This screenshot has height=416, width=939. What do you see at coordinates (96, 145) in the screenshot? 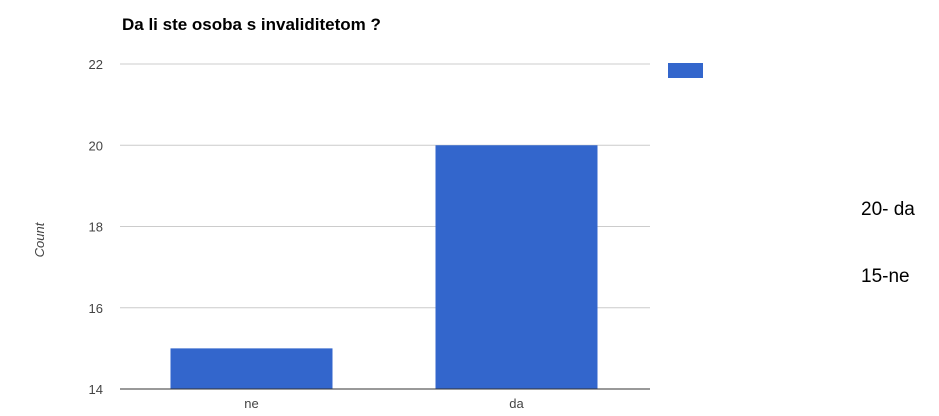
I see `y-tick-label: 20` at bounding box center [96, 145].